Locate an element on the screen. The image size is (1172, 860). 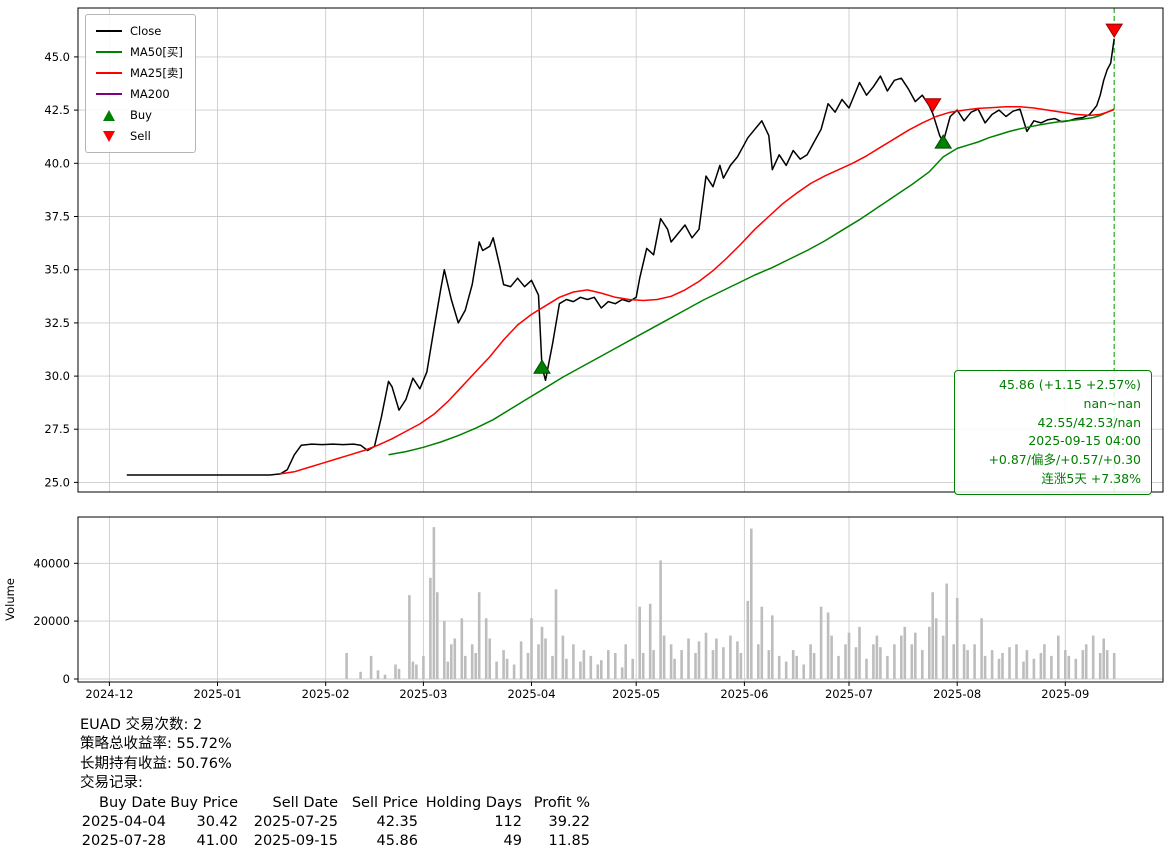
x-tick-label: 2025-04 is located at coordinates (531, 694).